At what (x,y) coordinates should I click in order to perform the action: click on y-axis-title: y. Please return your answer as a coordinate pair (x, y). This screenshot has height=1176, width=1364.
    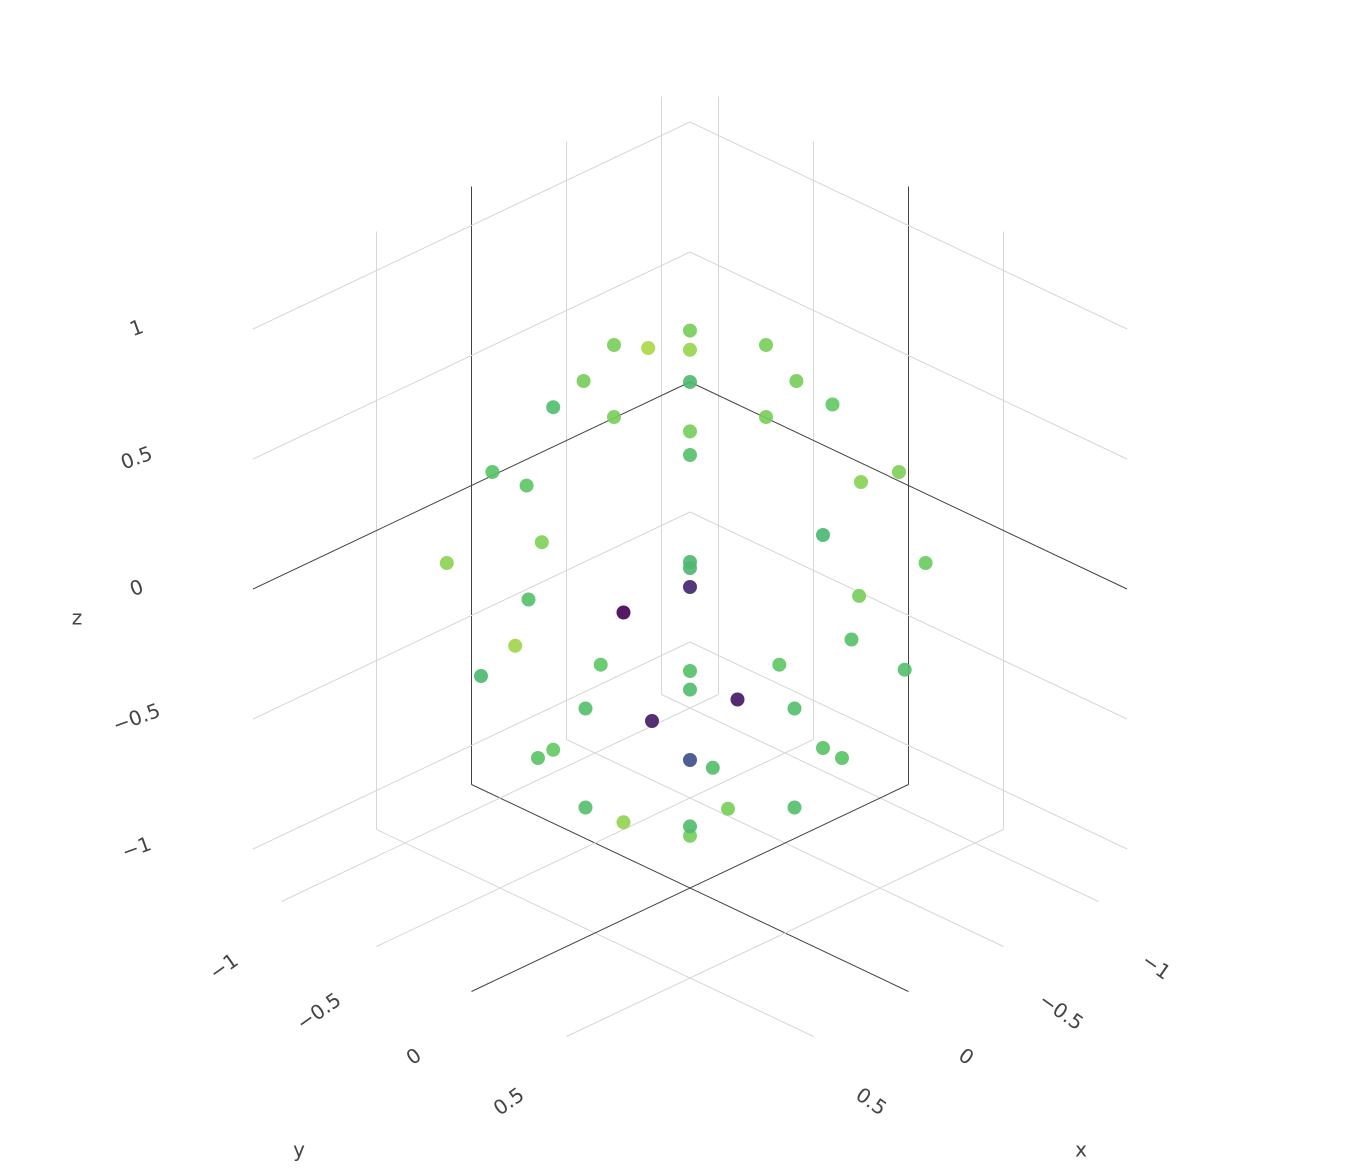
    Looking at the image, I should click on (299, 1150).